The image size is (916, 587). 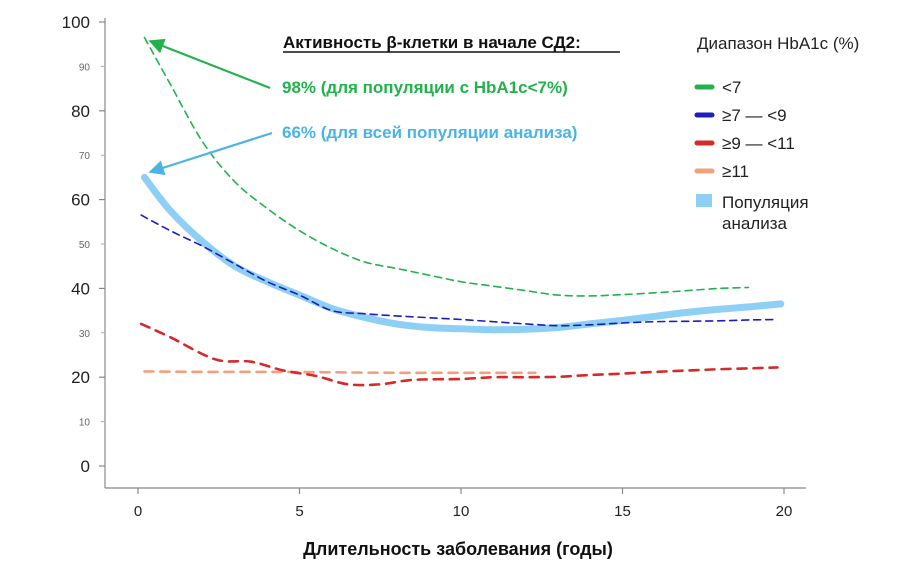 I want to click on legend-label-ge11: ≥11, so click(x=735, y=171).